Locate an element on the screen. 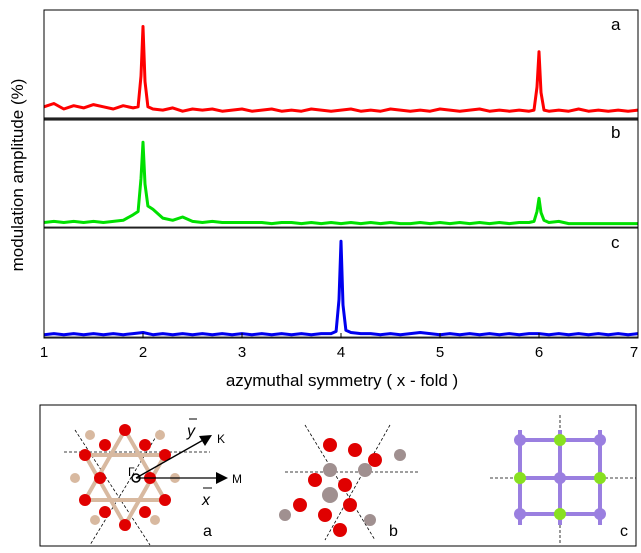 This screenshot has width=641, height=553. x-tick-label: 3 is located at coordinates (242, 352).